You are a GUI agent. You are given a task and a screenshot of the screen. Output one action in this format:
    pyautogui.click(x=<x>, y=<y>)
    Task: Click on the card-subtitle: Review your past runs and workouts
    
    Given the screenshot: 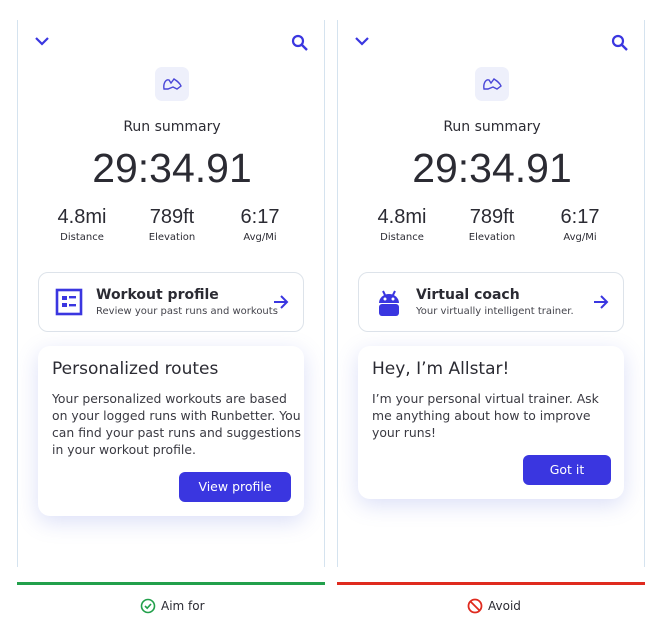 What is the action you would take?
    pyautogui.click(x=187, y=311)
    